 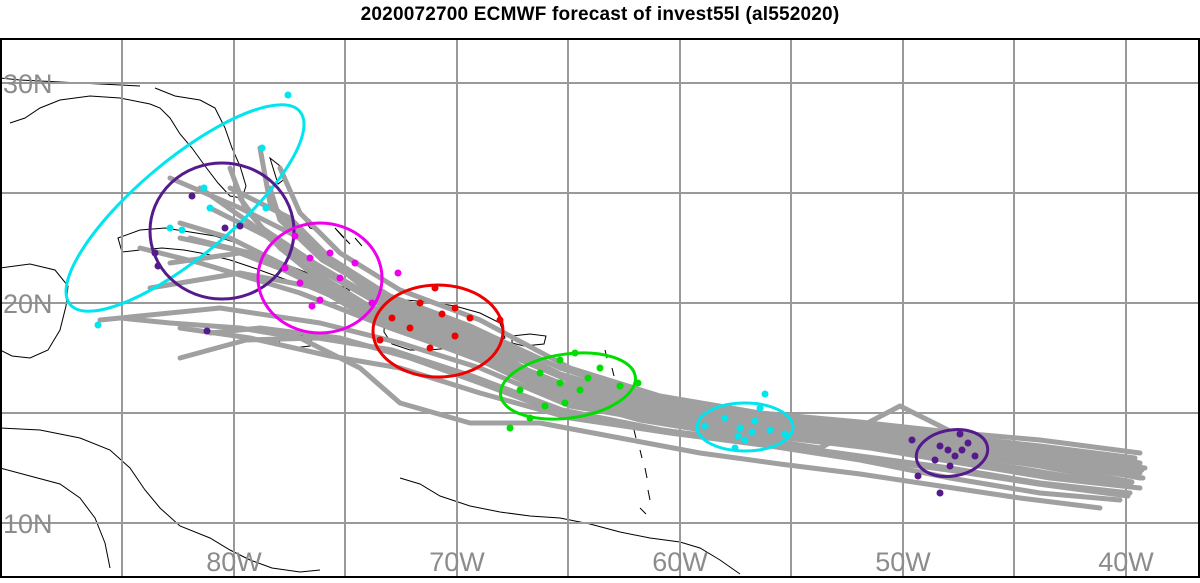 I want to click on ellipse-cyan-far, so click(x=185, y=208).